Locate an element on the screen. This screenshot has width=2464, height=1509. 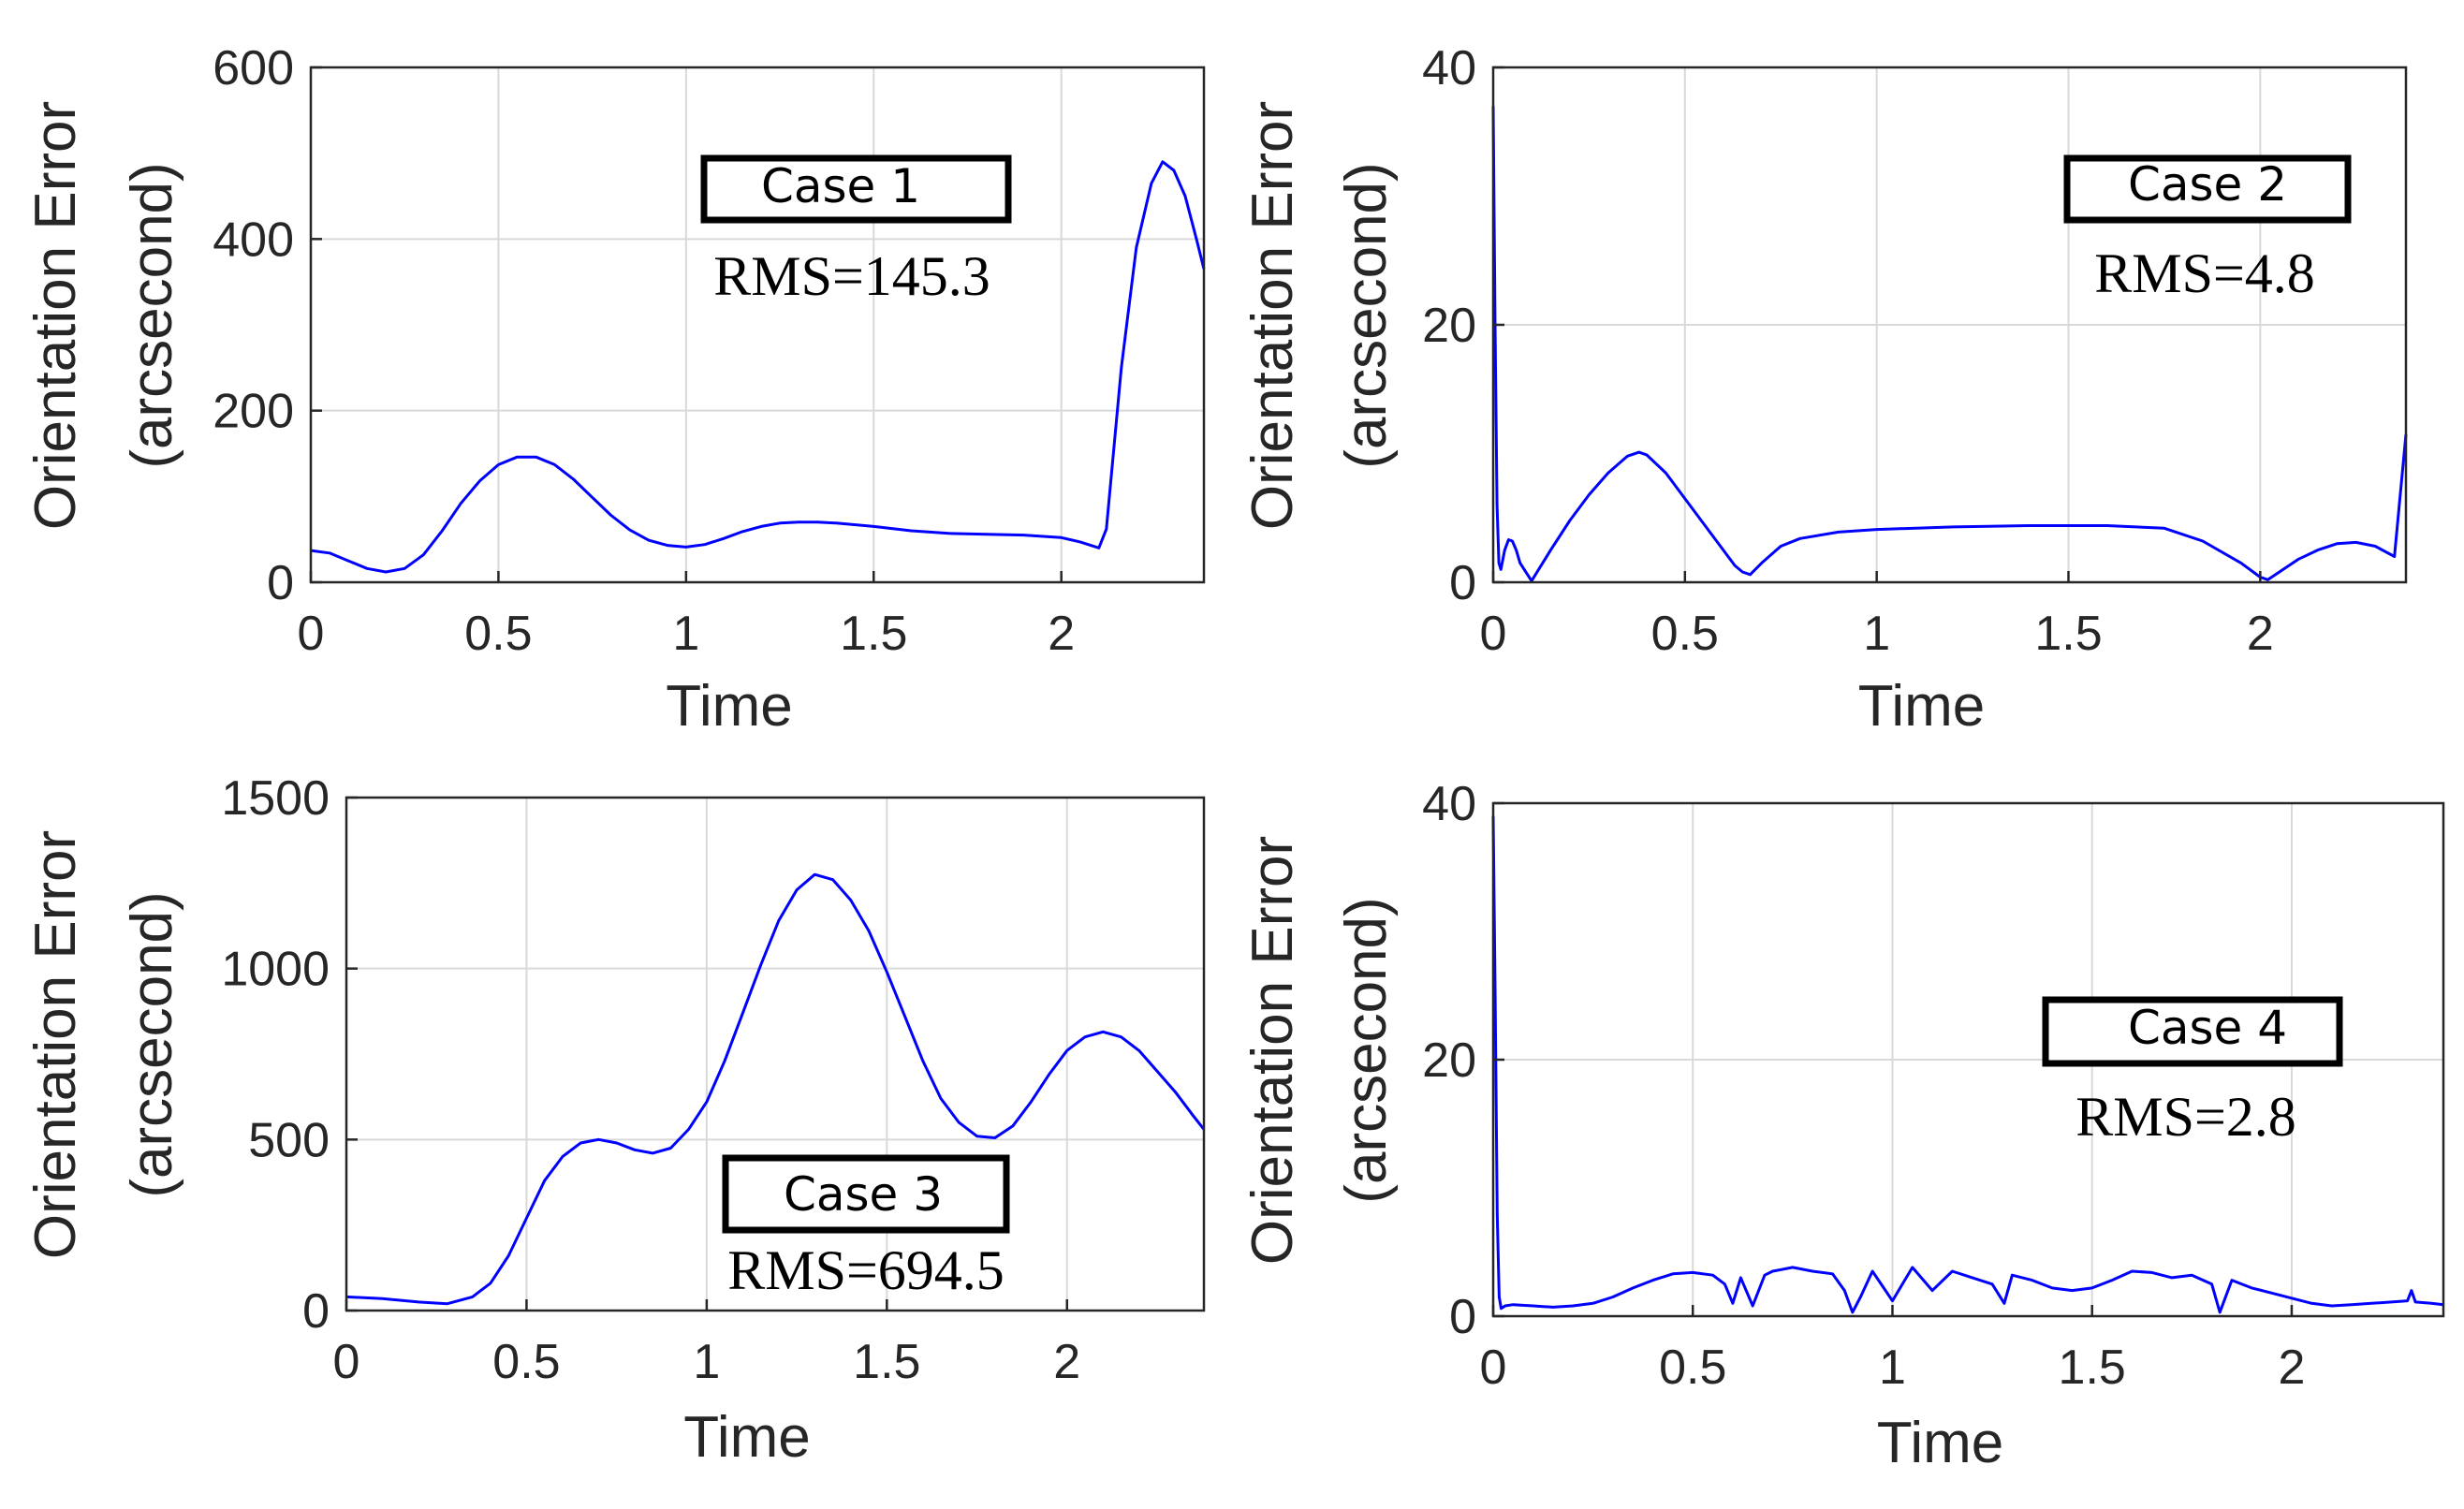
rms-annotation: RMS=2.8 is located at coordinates (2185, 1117).